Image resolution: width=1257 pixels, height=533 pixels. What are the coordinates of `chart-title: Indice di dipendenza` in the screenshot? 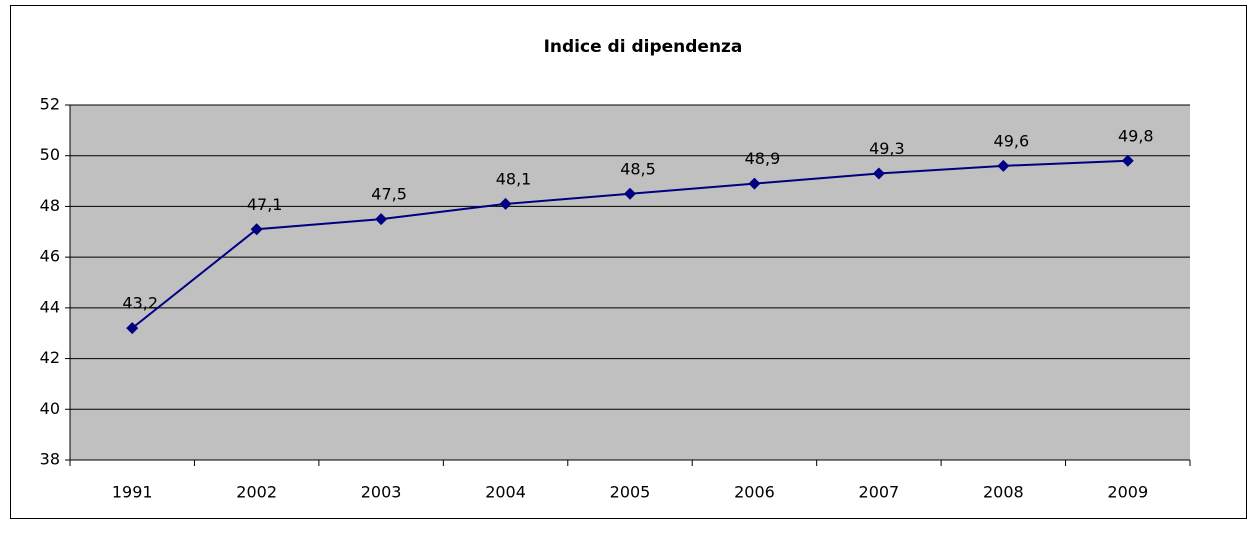 It's located at (643, 47).